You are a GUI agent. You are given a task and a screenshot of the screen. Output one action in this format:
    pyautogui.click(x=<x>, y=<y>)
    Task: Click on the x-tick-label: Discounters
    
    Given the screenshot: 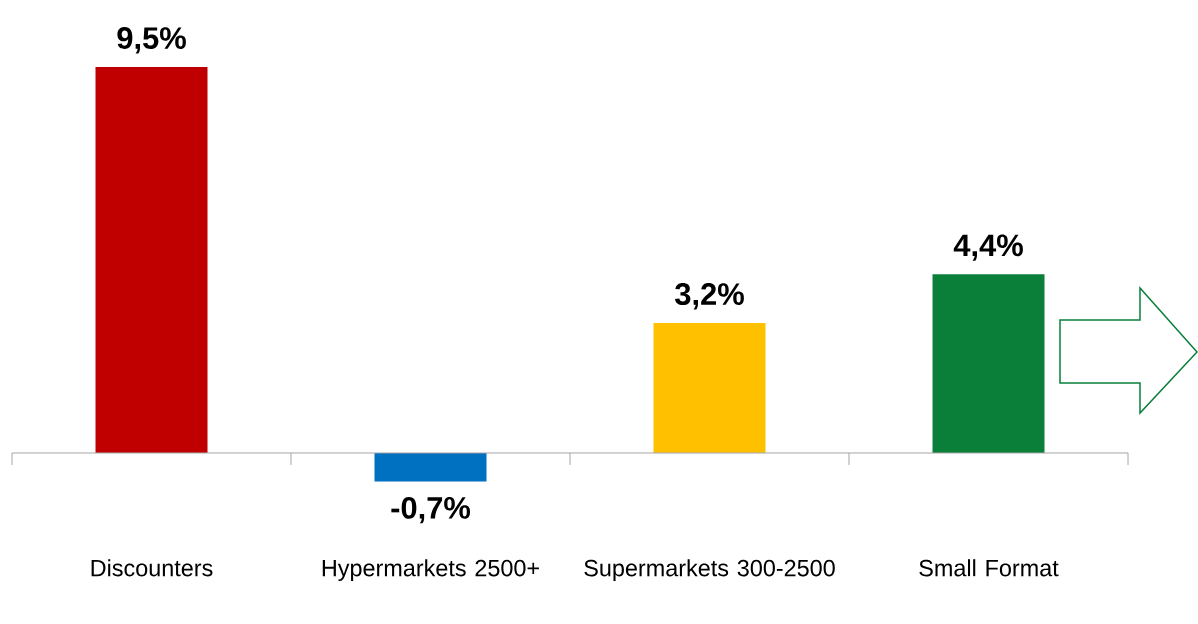 What is the action you would take?
    pyautogui.click(x=152, y=568)
    